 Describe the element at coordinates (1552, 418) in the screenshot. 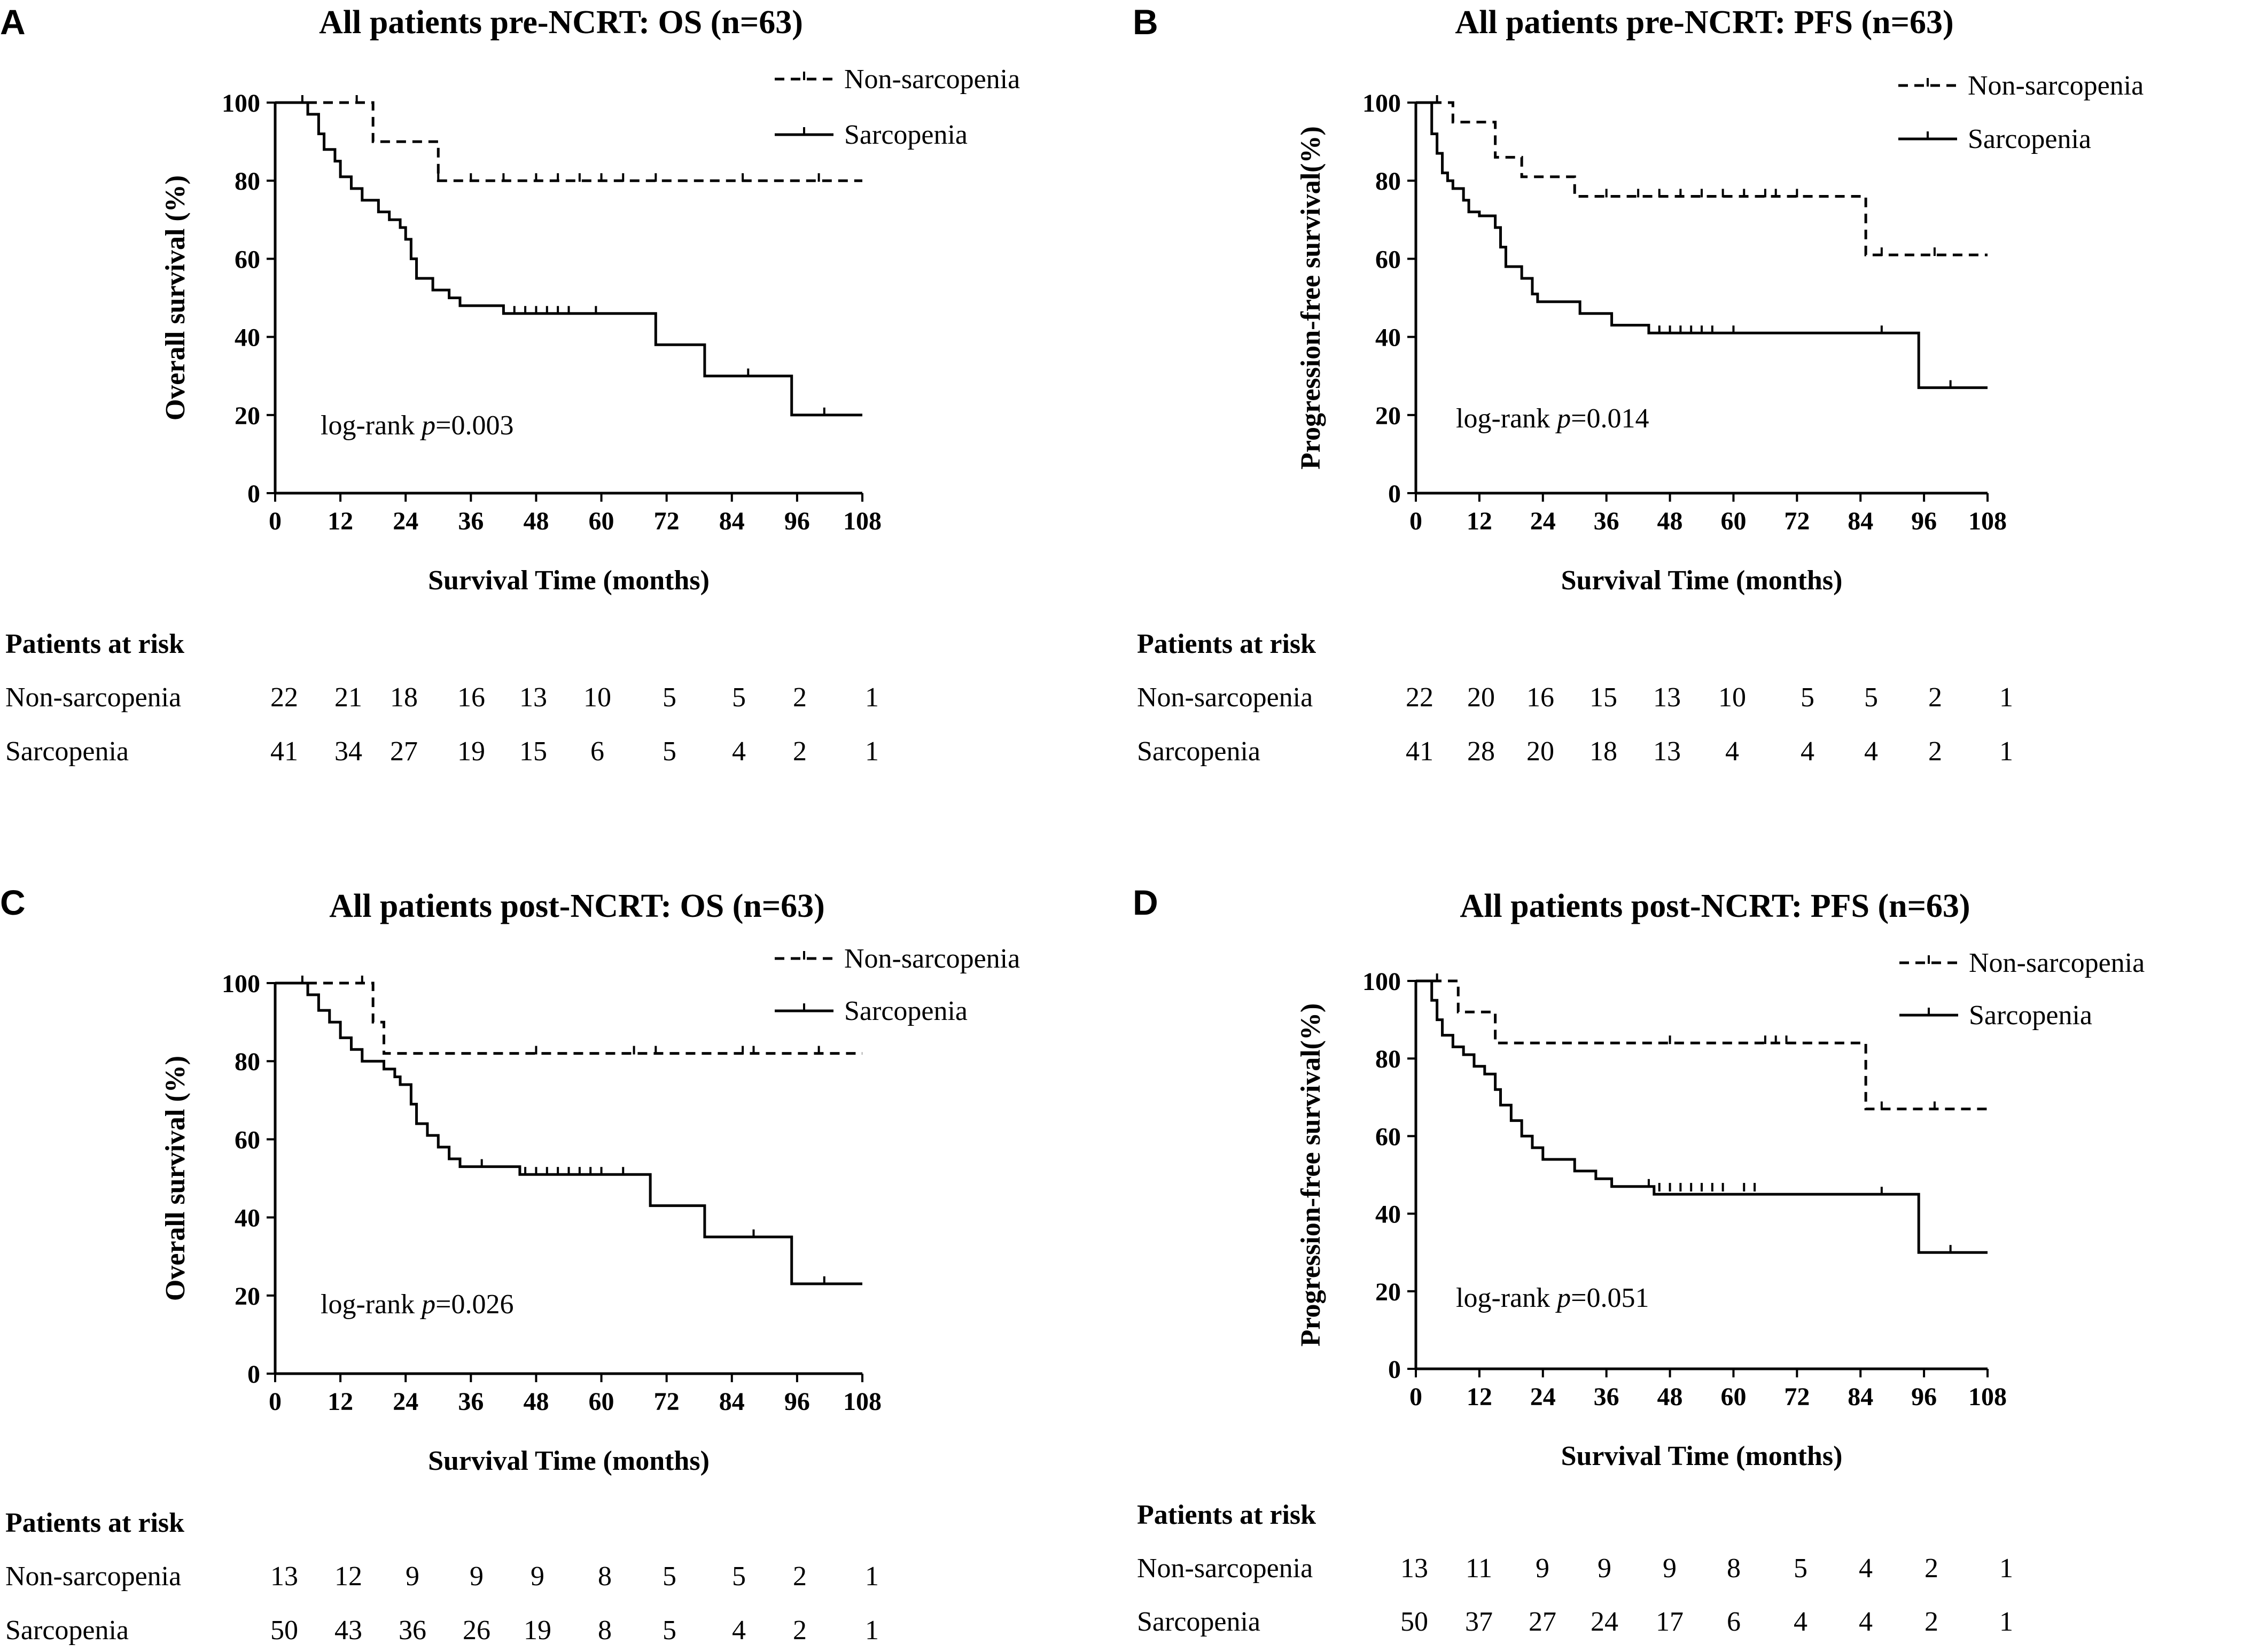

I see `logrank-annotation: log-rank p=0.014` at that location.